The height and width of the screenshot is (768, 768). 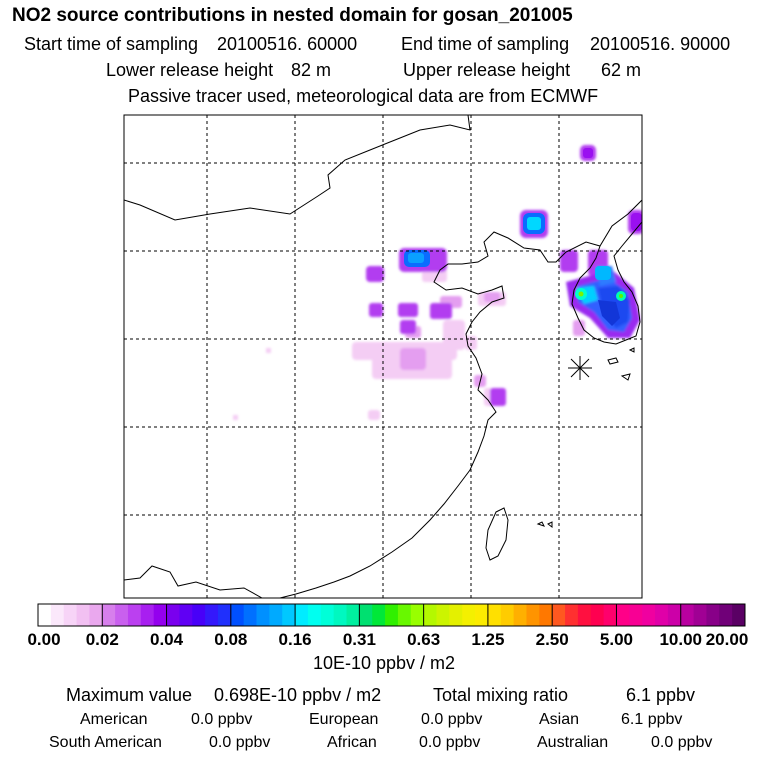 I want to click on colorbar-frame, so click(x=391, y=615).